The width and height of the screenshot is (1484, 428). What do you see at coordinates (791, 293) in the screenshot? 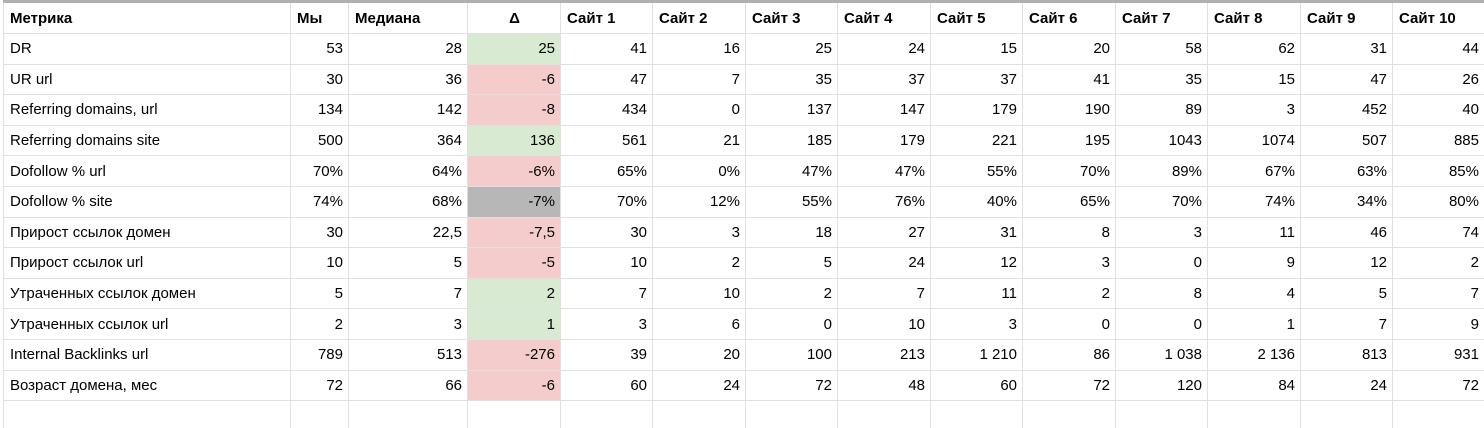
I see `site3-value-cell: 2` at bounding box center [791, 293].